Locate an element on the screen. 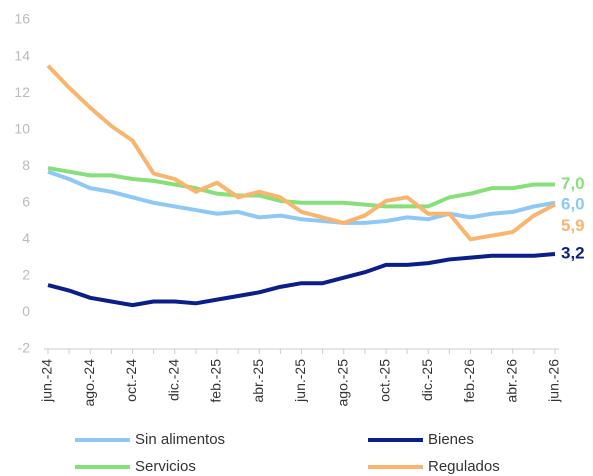 The image size is (593, 476). y-tick-label: 6 is located at coordinates (26, 201).